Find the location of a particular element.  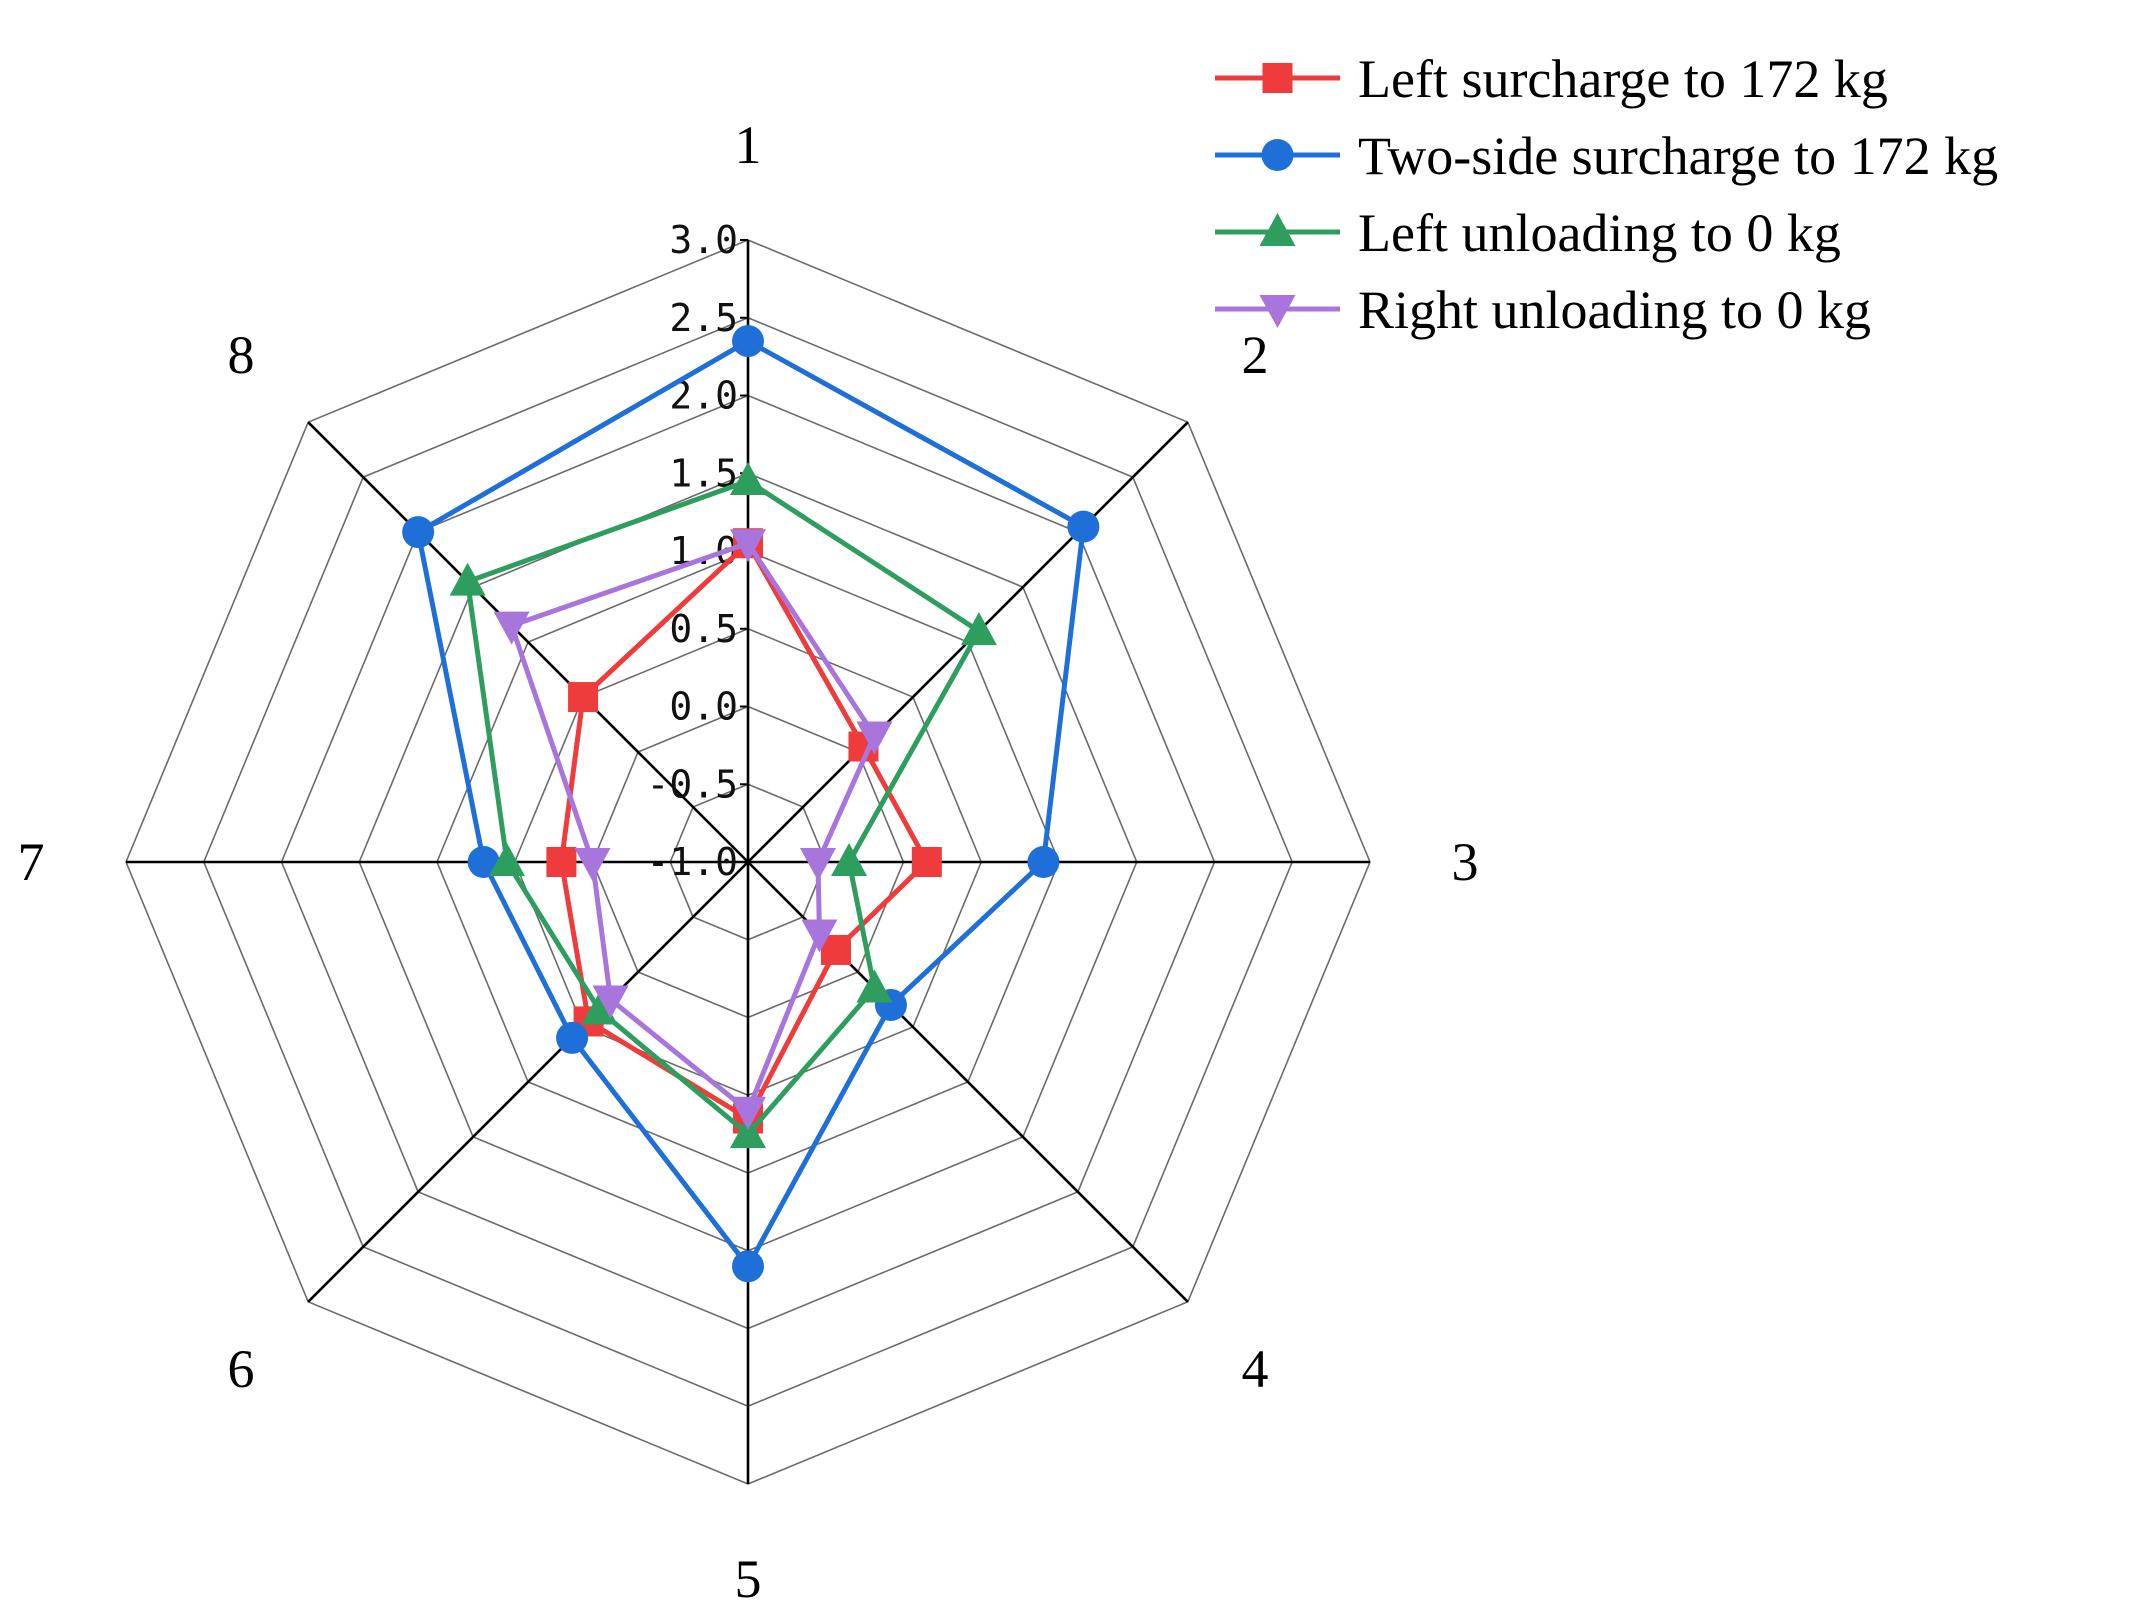

series-line is located at coordinates (723, 807).